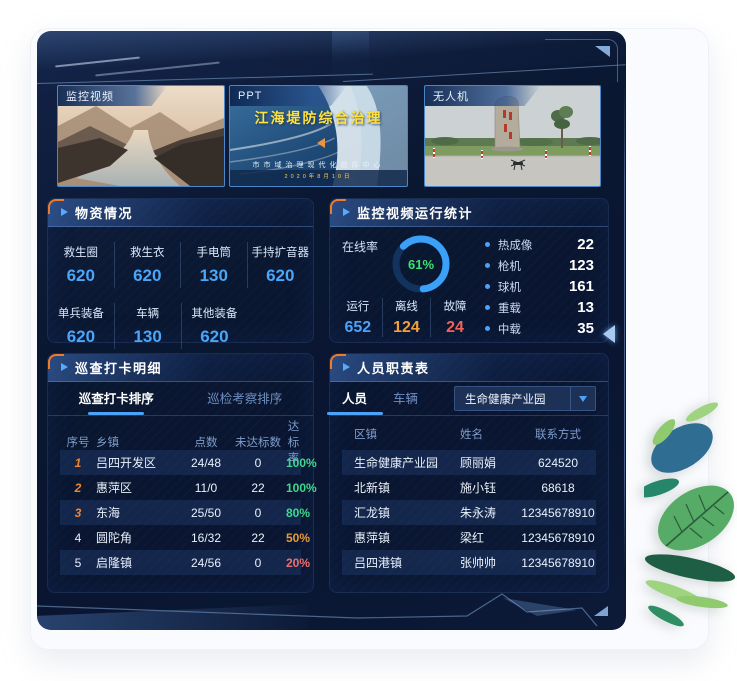 This screenshot has width=737, height=681. I want to click on park-select: 生命健康产业园, so click(525, 398).